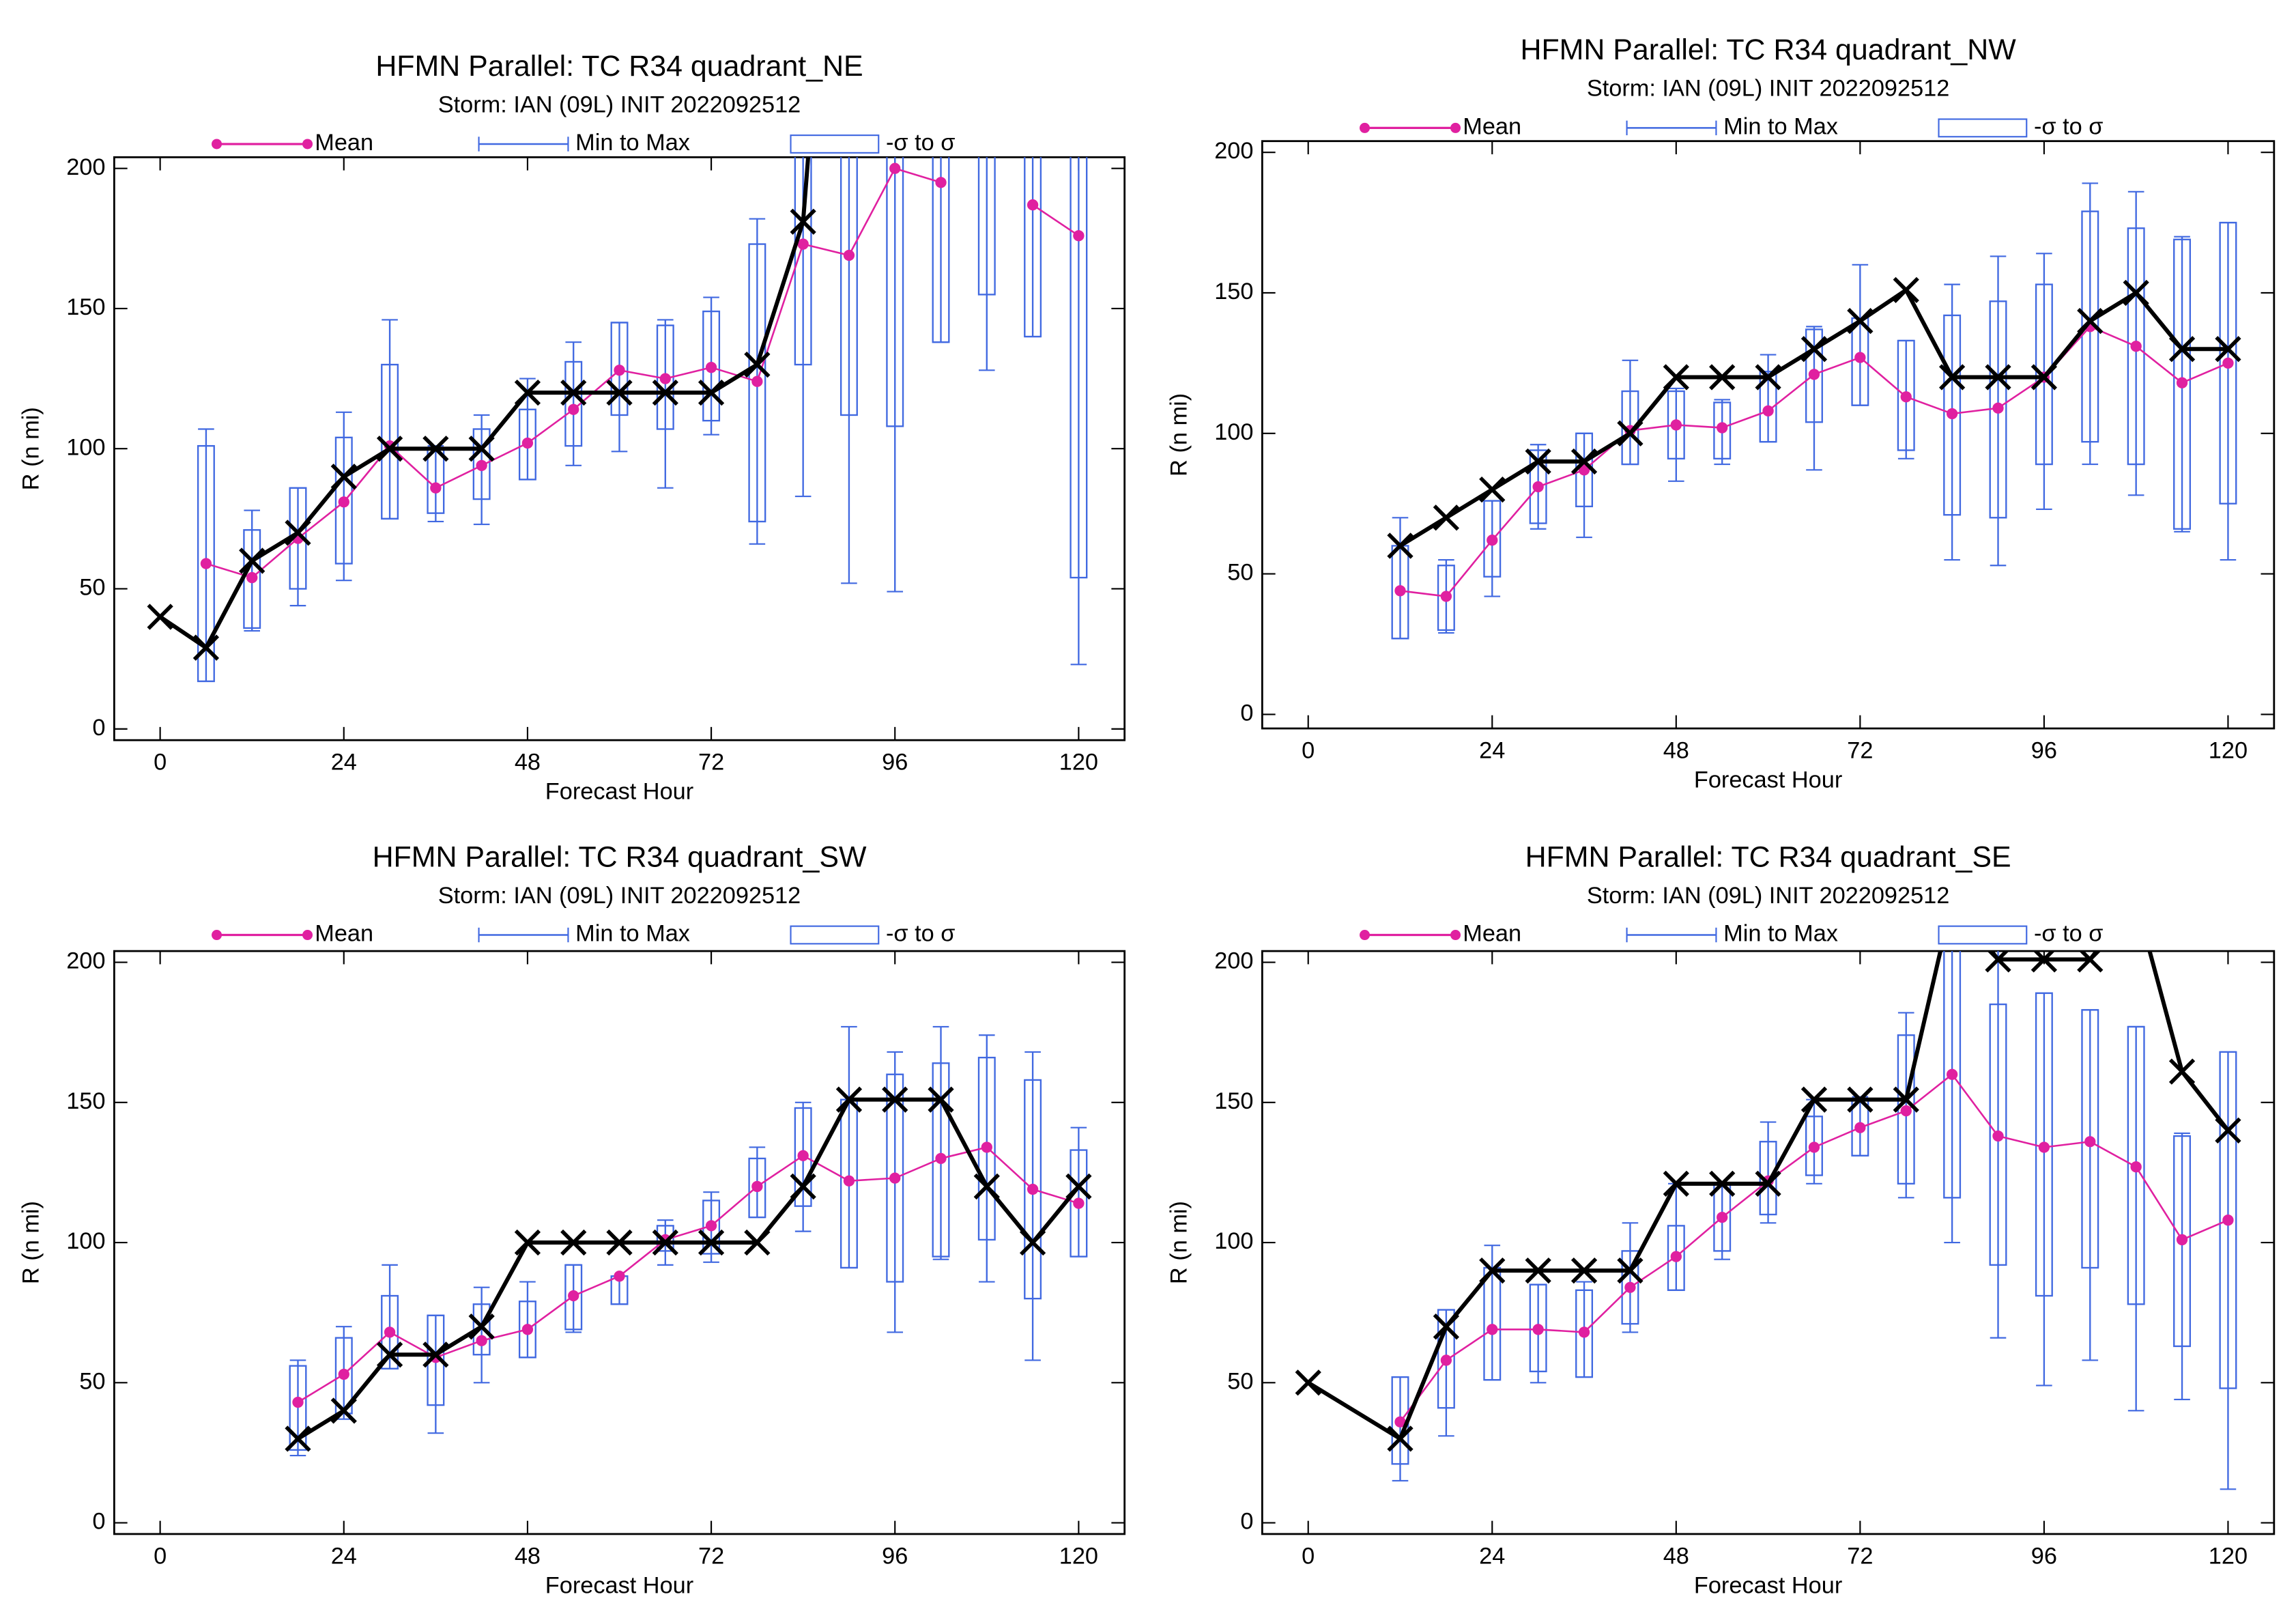  What do you see at coordinates (31, 448) in the screenshot?
I see `y-axis-label: R (n mi)` at bounding box center [31, 448].